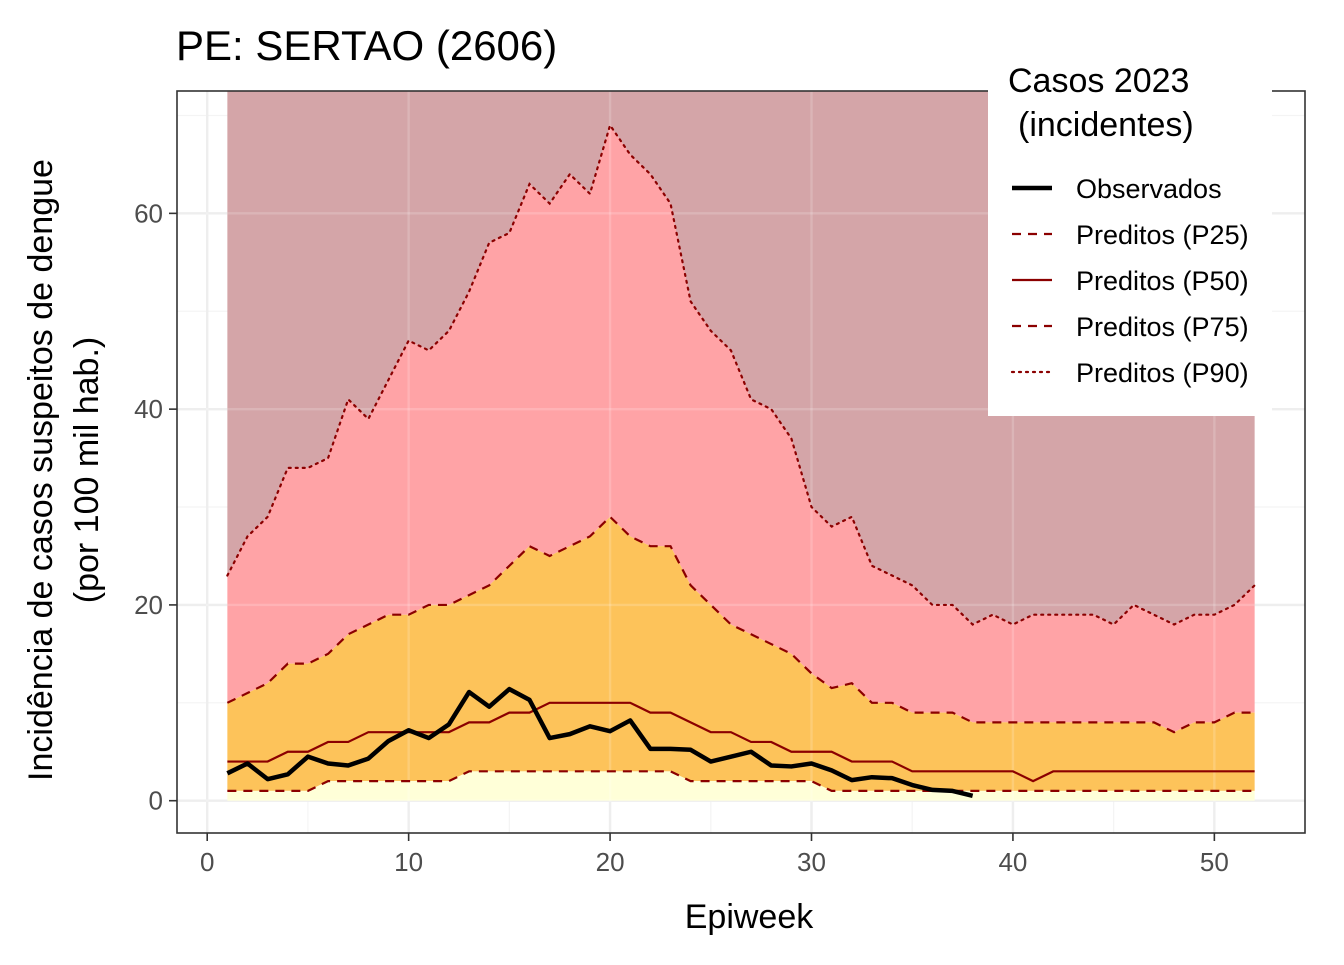 The height and width of the screenshot is (965, 1344). I want to click on legend-label-p50: Preditos (P50), so click(1162, 281).